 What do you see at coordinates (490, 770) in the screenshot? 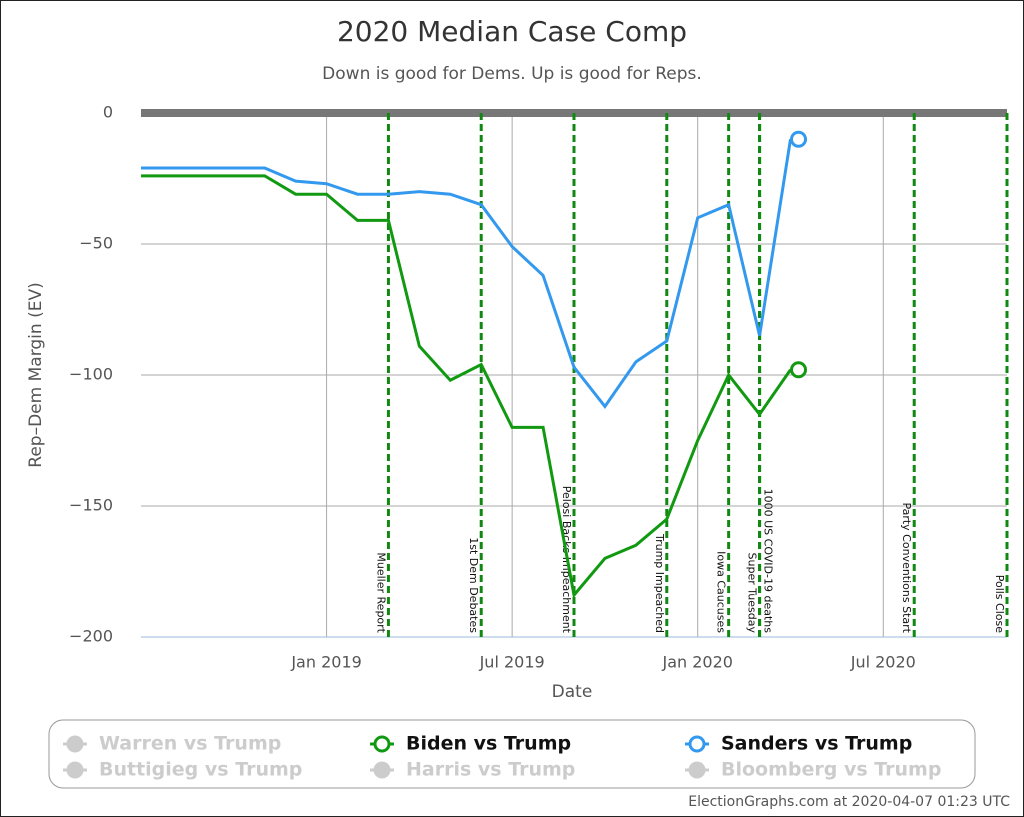
I see `legend-label: Harris vs Trump` at bounding box center [490, 770].